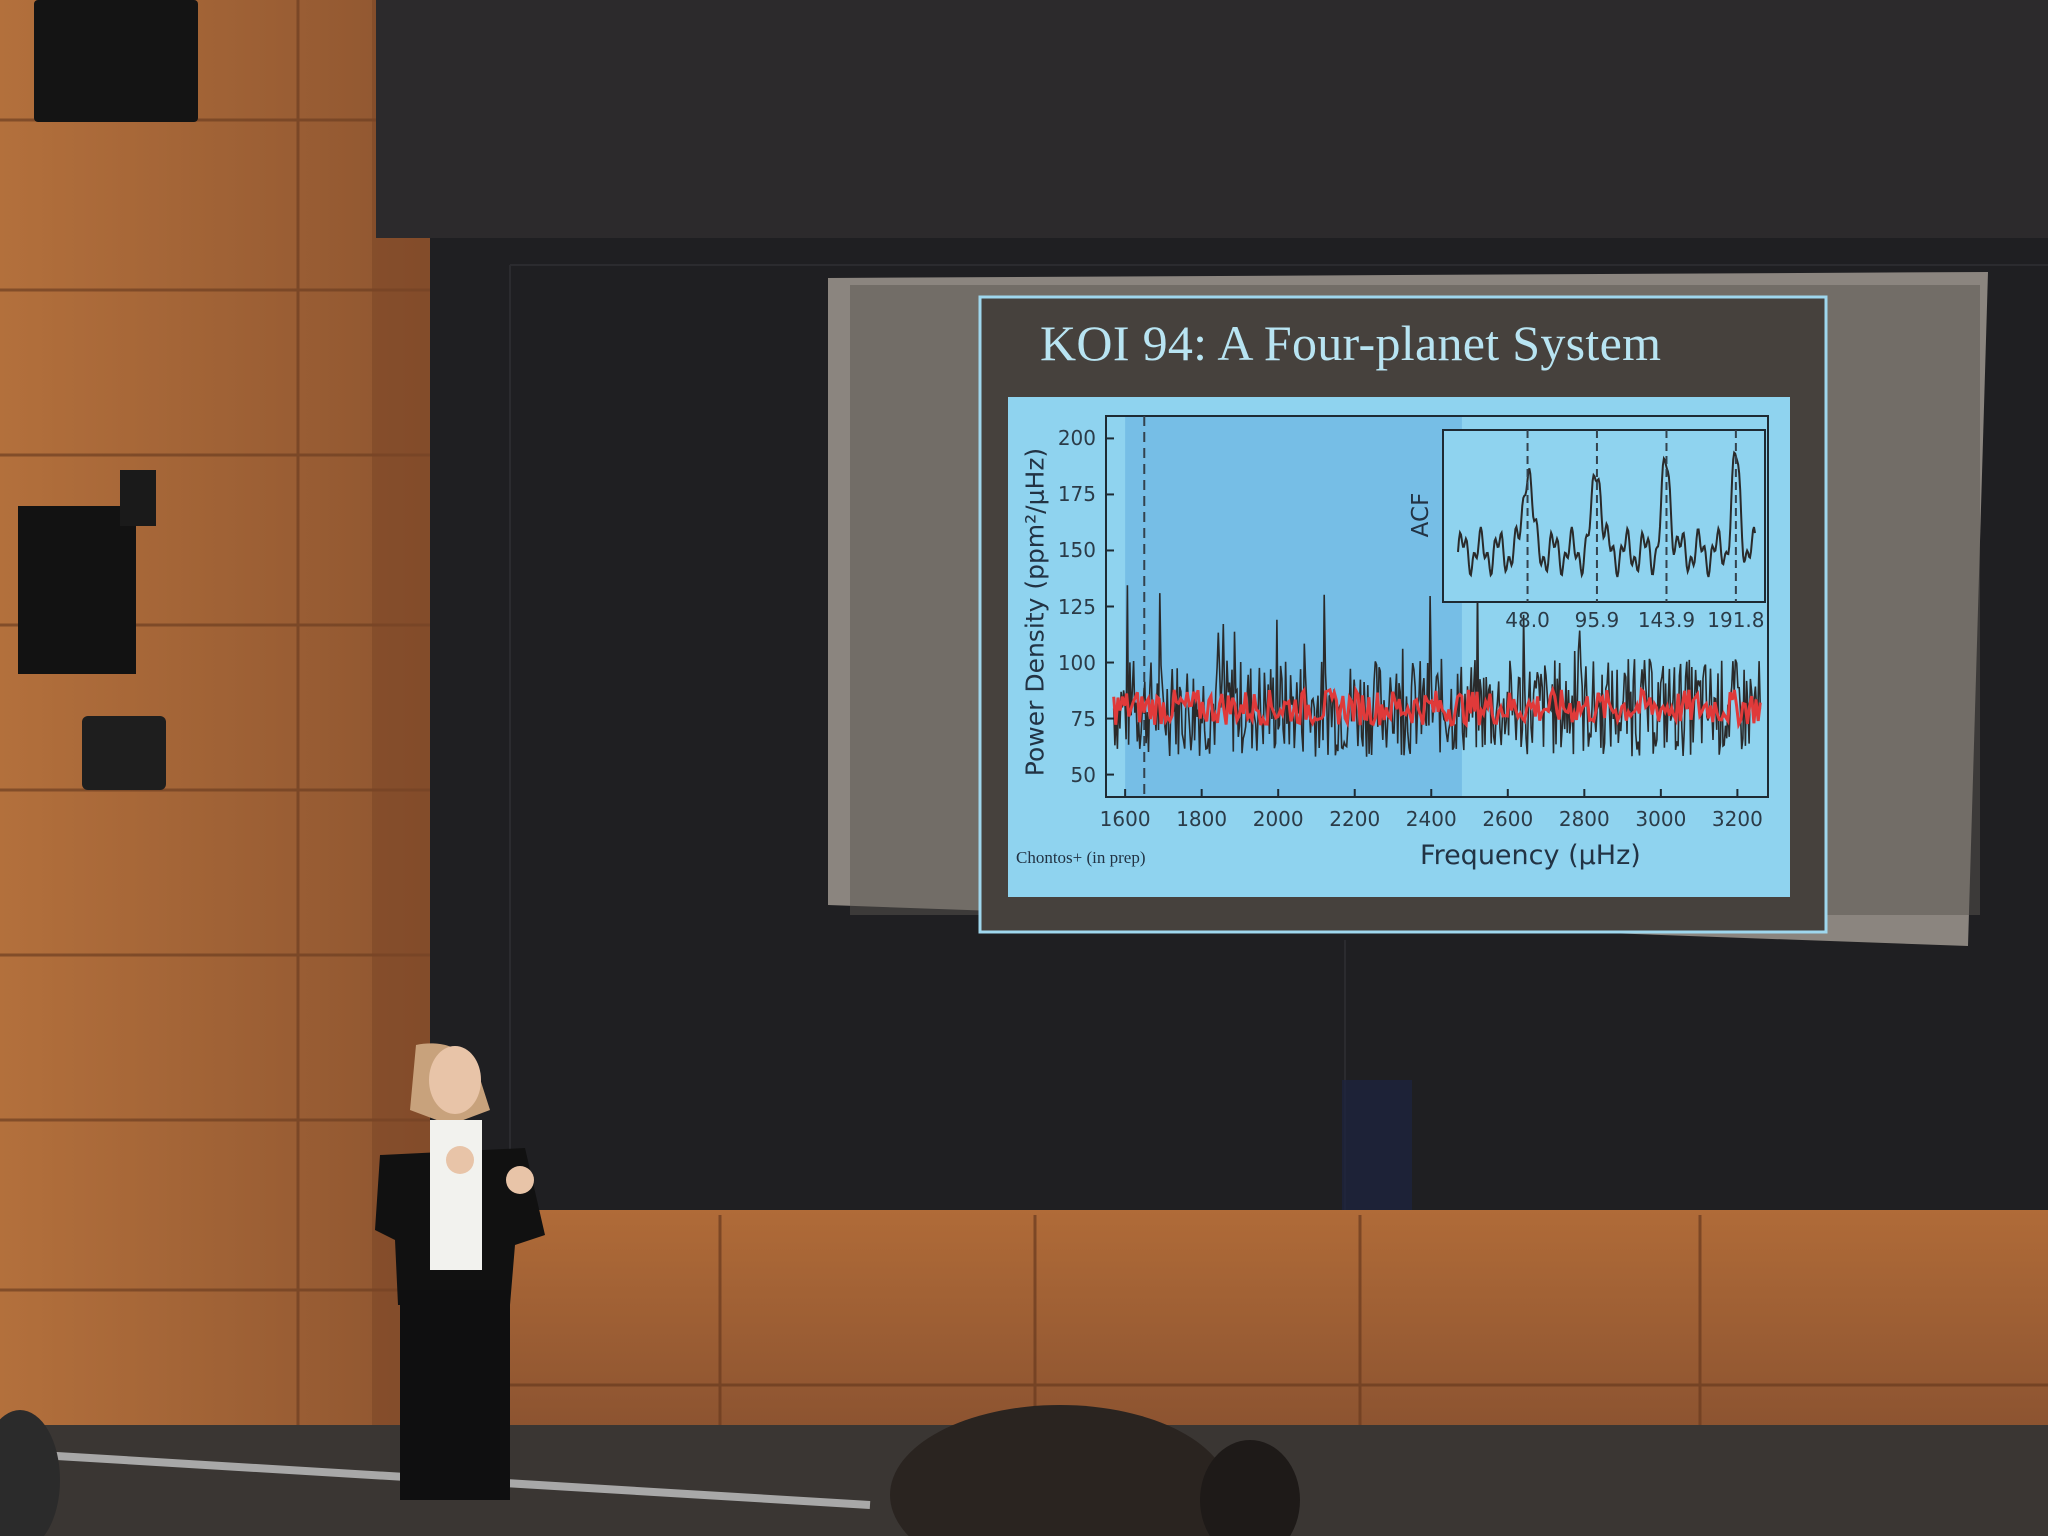 This screenshot has height=1536, width=2048. Describe the element at coordinates (1661, 819) in the screenshot. I see `x-tick-label: 3000` at that location.